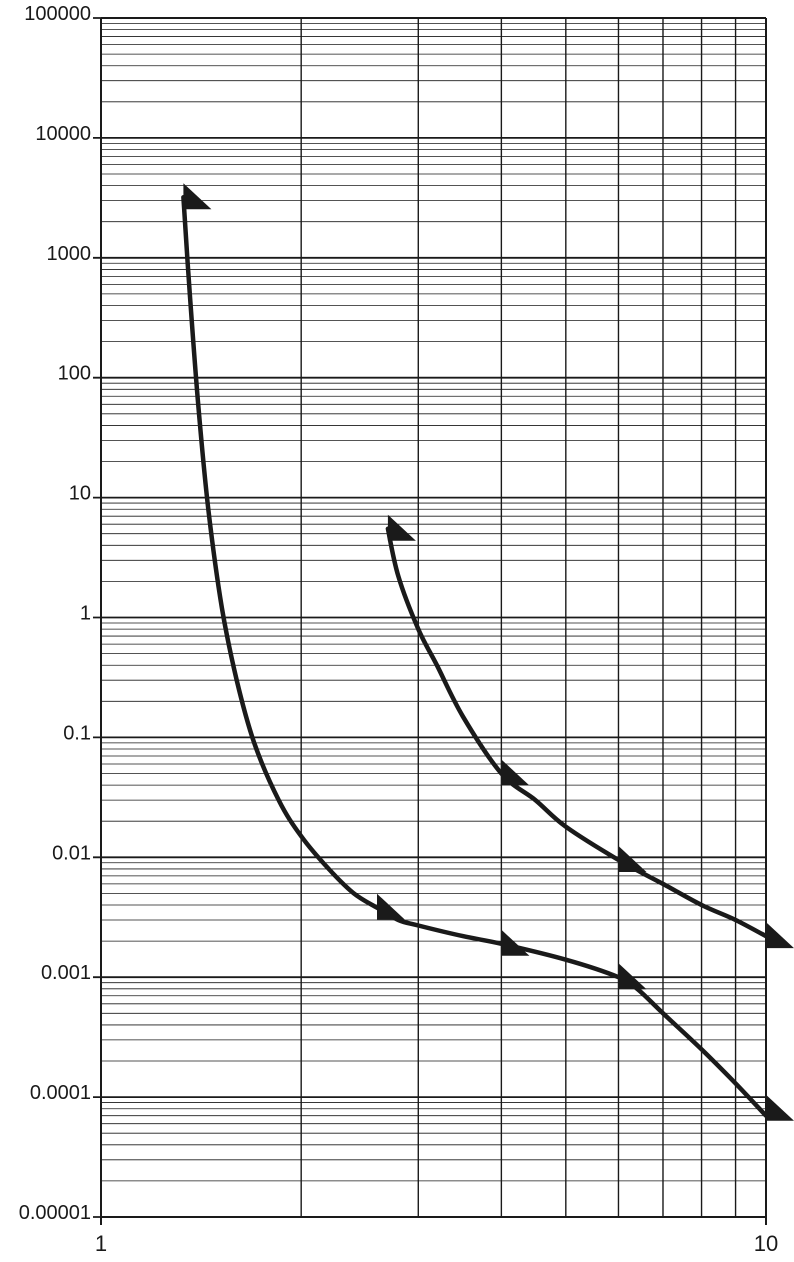 This screenshot has width=794, height=1262. What do you see at coordinates (63, 134) in the screenshot?
I see `y-tick-label: 10000` at bounding box center [63, 134].